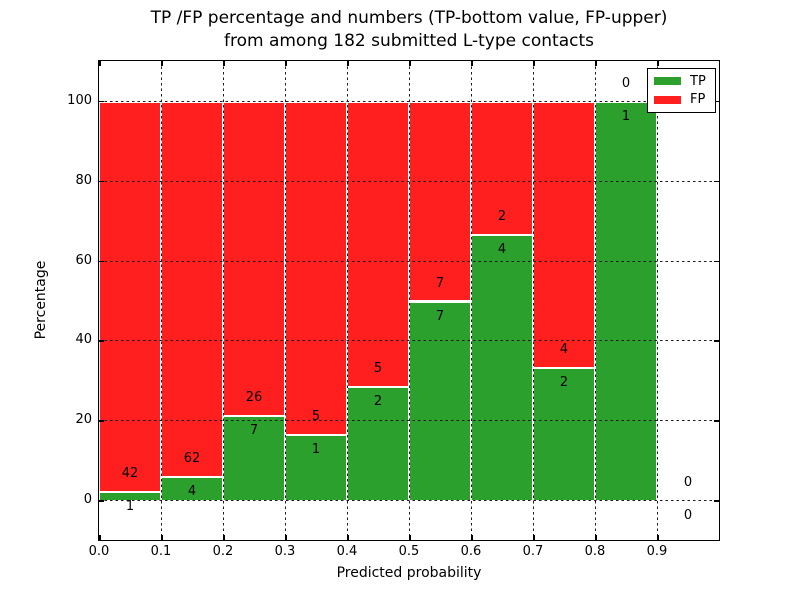  Describe the element at coordinates (223, 551) in the screenshot. I see `x-tick-label: 0.2` at that location.